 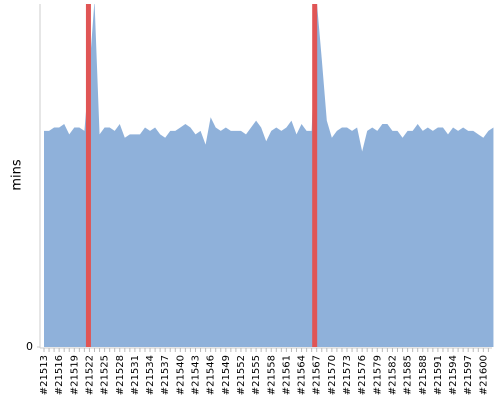 I want to click on x-tick-label: #21594, so click(x=453, y=375).